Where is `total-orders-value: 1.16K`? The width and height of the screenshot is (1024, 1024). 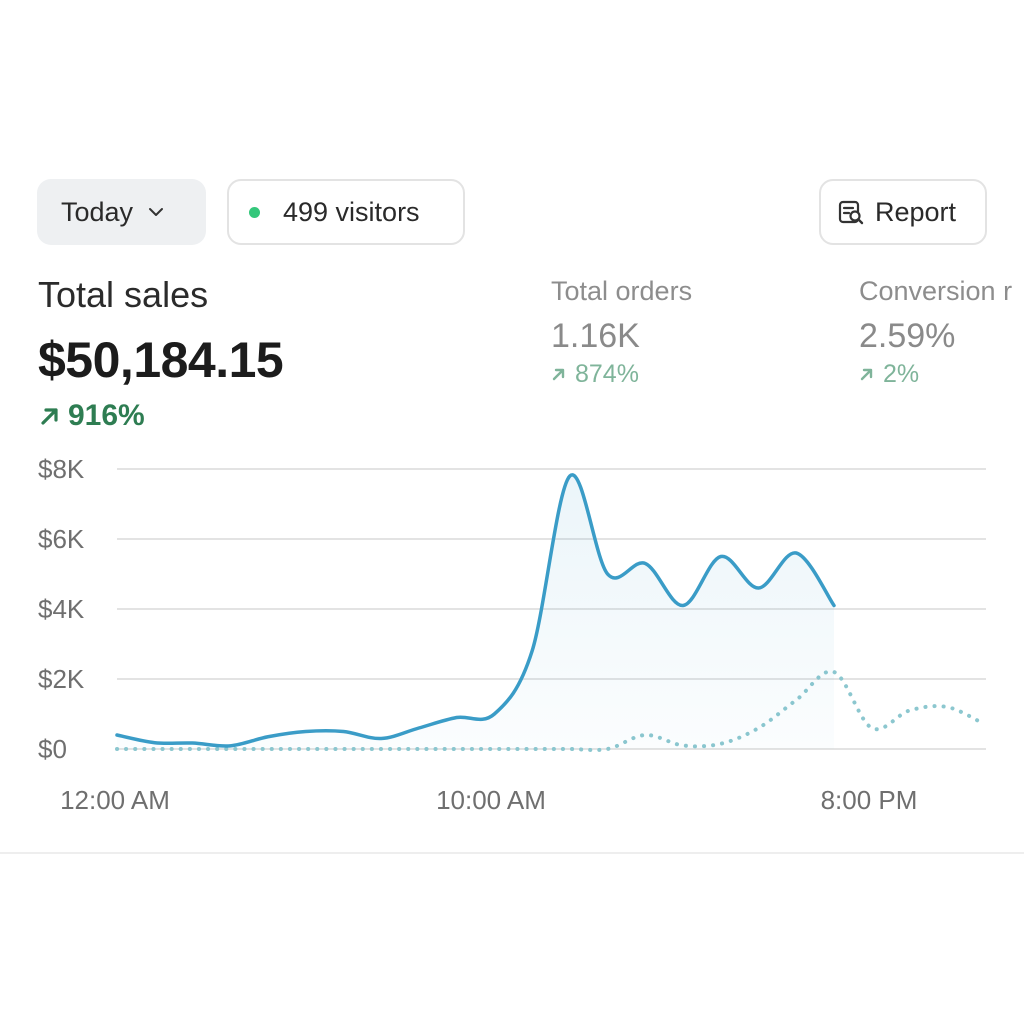 total-orders-value: 1.16K is located at coordinates (595, 336).